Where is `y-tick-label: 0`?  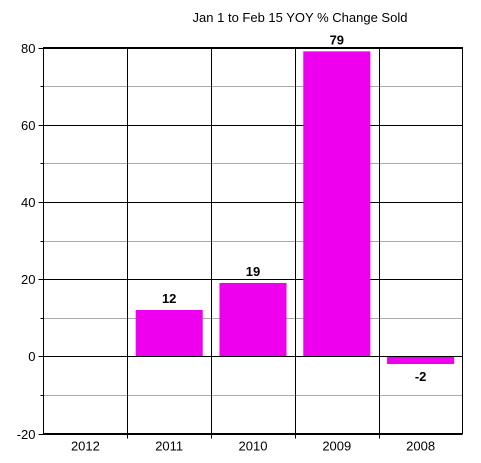 y-tick-label: 0 is located at coordinates (31, 356).